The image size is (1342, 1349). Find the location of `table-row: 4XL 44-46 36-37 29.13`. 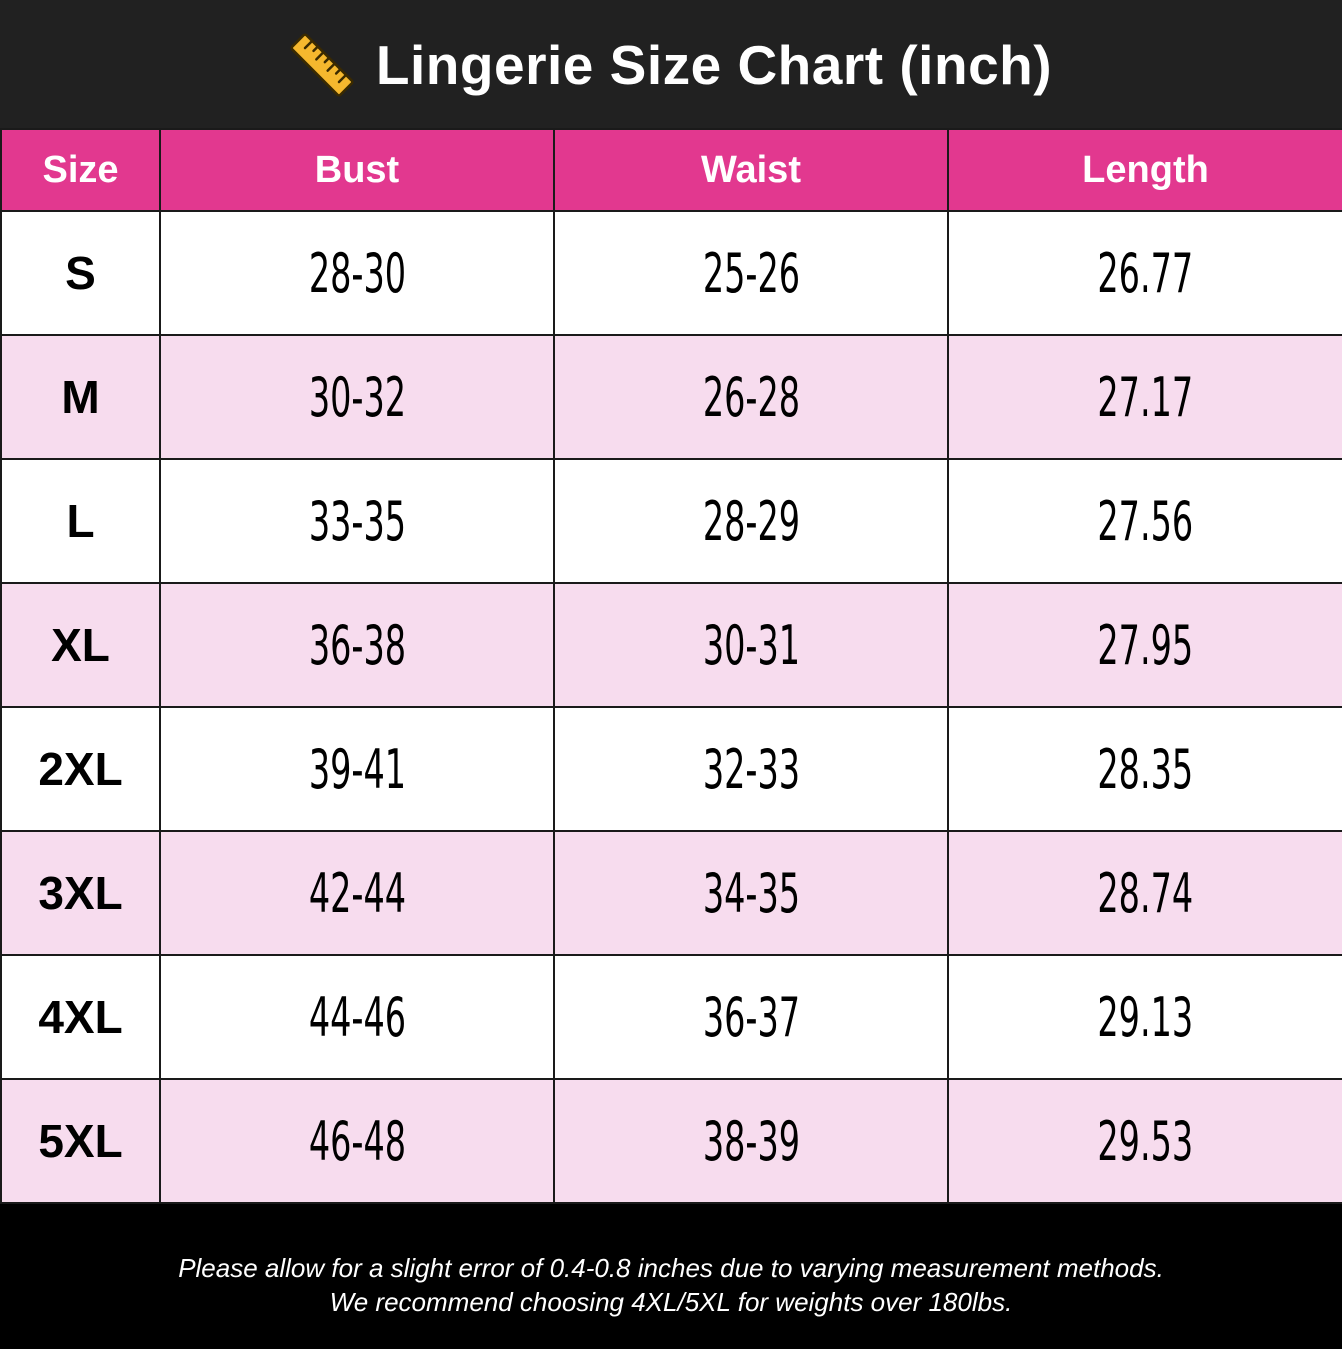

table-row: 4XL 44-46 36-37 29.13 is located at coordinates (671, 1017).